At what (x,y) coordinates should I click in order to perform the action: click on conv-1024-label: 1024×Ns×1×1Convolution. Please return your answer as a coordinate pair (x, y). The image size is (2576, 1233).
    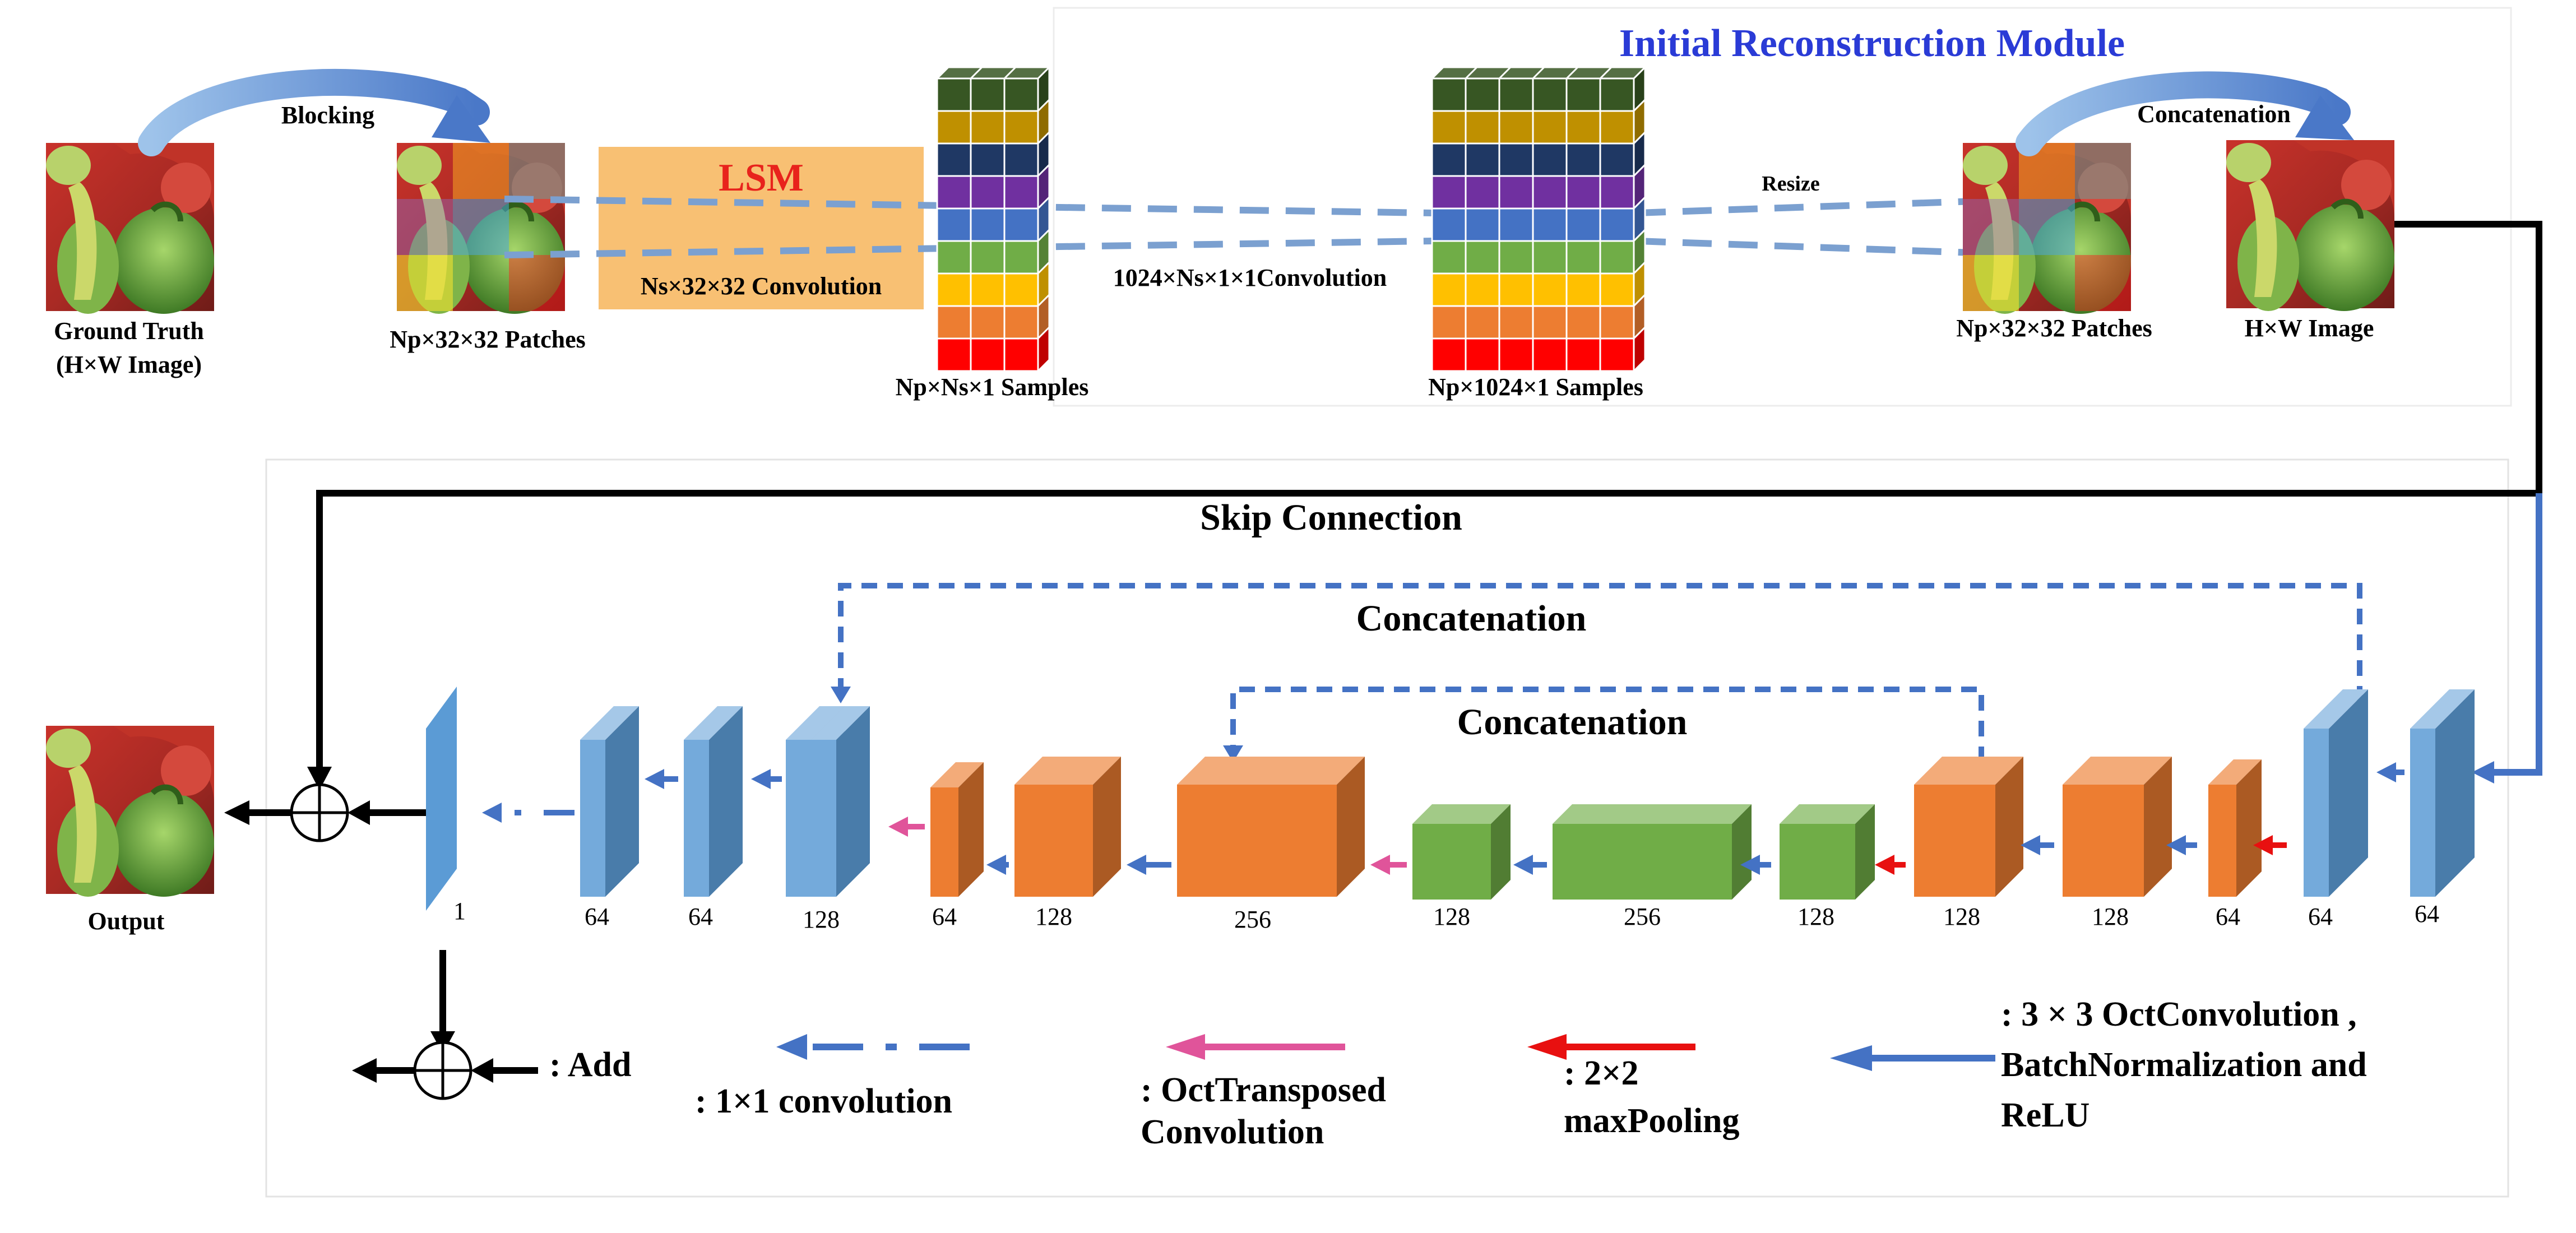
    Looking at the image, I should click on (1250, 277).